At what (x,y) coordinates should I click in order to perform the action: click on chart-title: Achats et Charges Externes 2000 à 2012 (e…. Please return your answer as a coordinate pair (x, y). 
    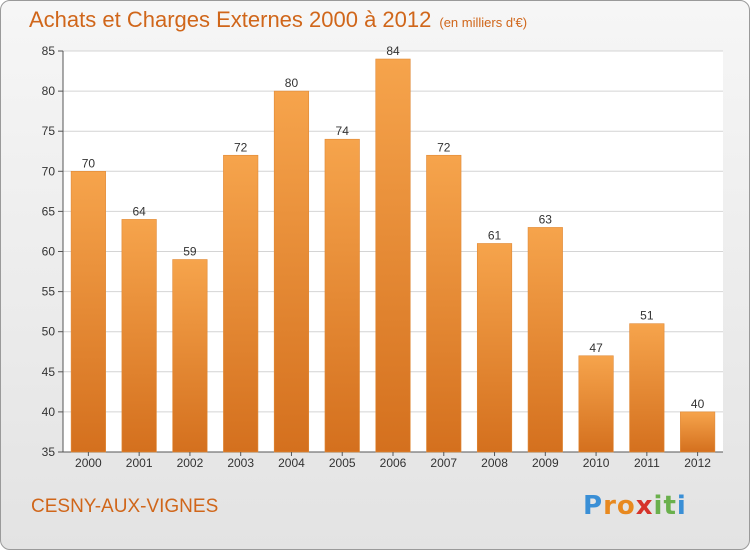
    Looking at the image, I should click on (278, 20).